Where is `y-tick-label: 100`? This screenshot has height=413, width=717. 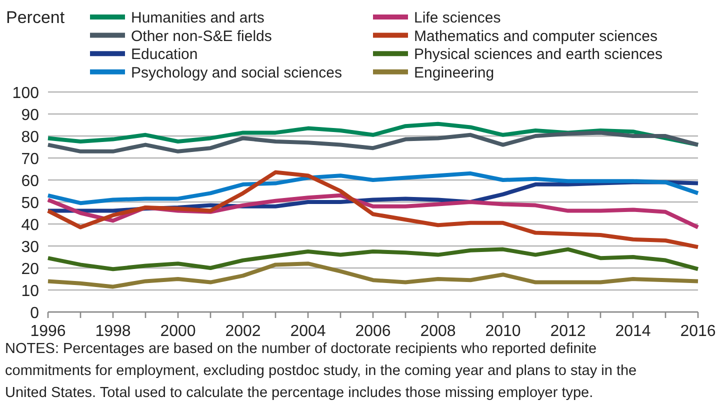
y-tick-label: 100 is located at coordinates (26, 93).